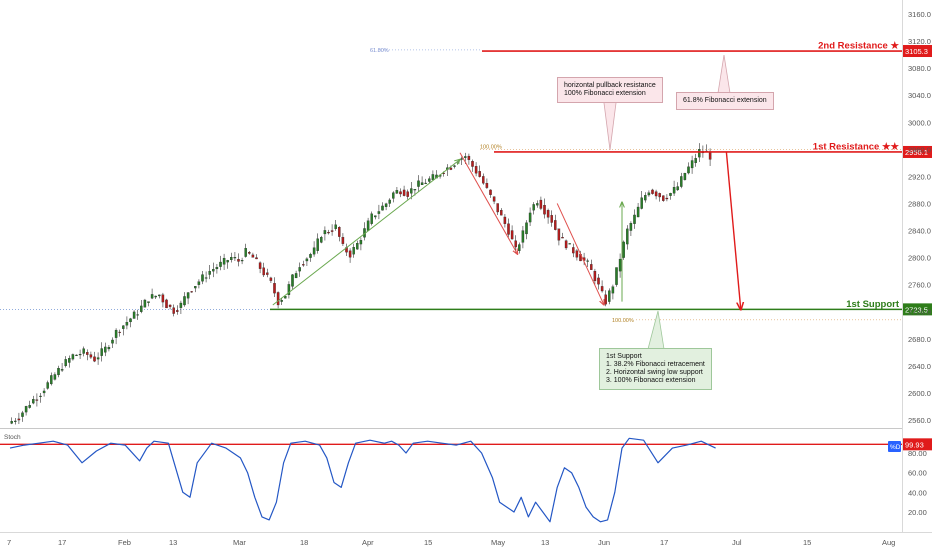 This screenshot has width=932, height=550. I want to click on time-tick-label: Apr, so click(368, 542).